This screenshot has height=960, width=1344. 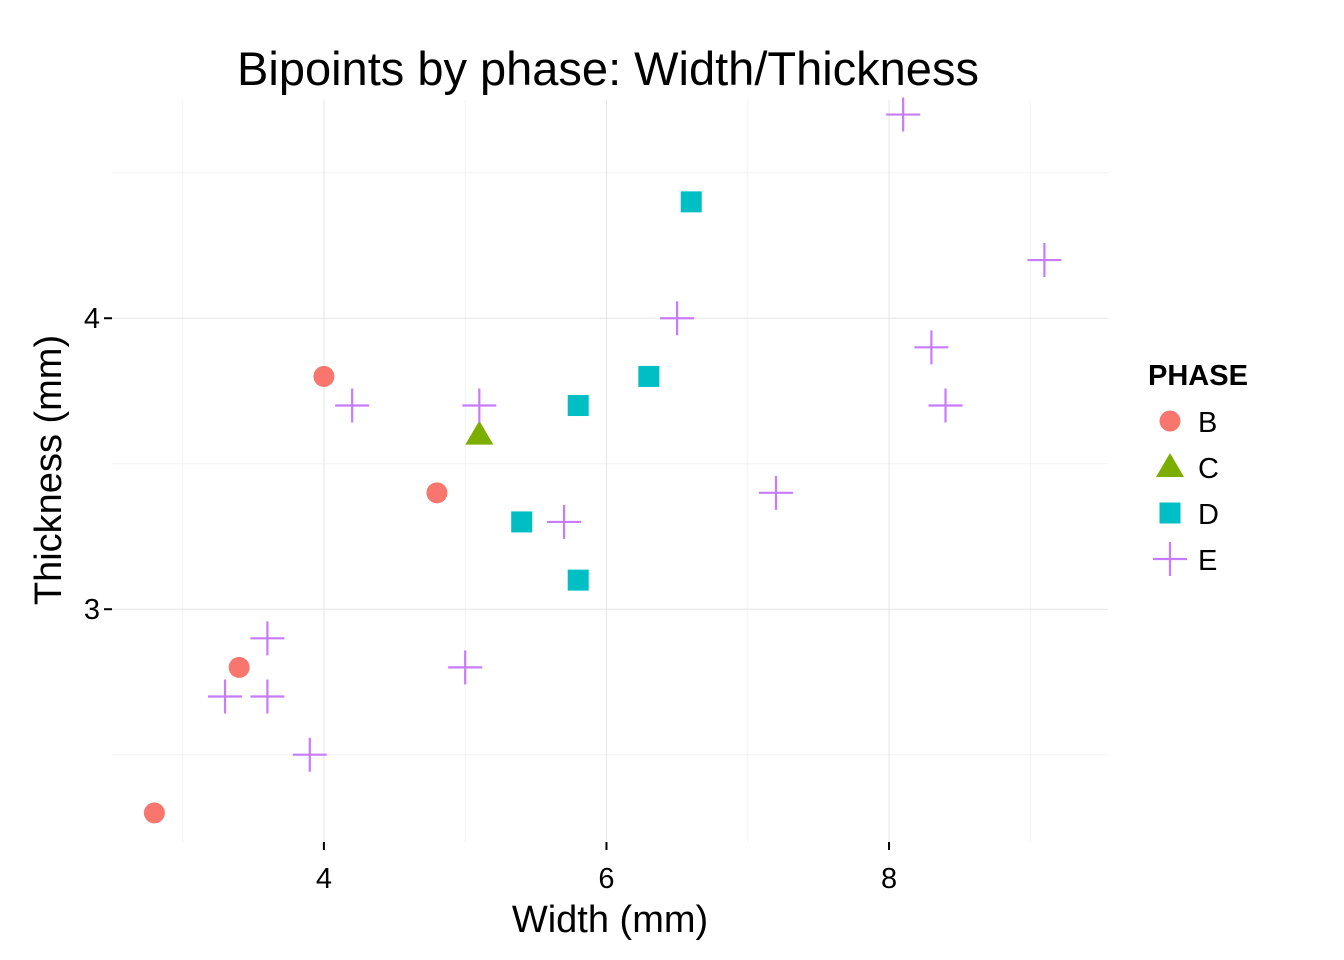 I want to click on x-tick-label: 4, so click(x=324, y=879).